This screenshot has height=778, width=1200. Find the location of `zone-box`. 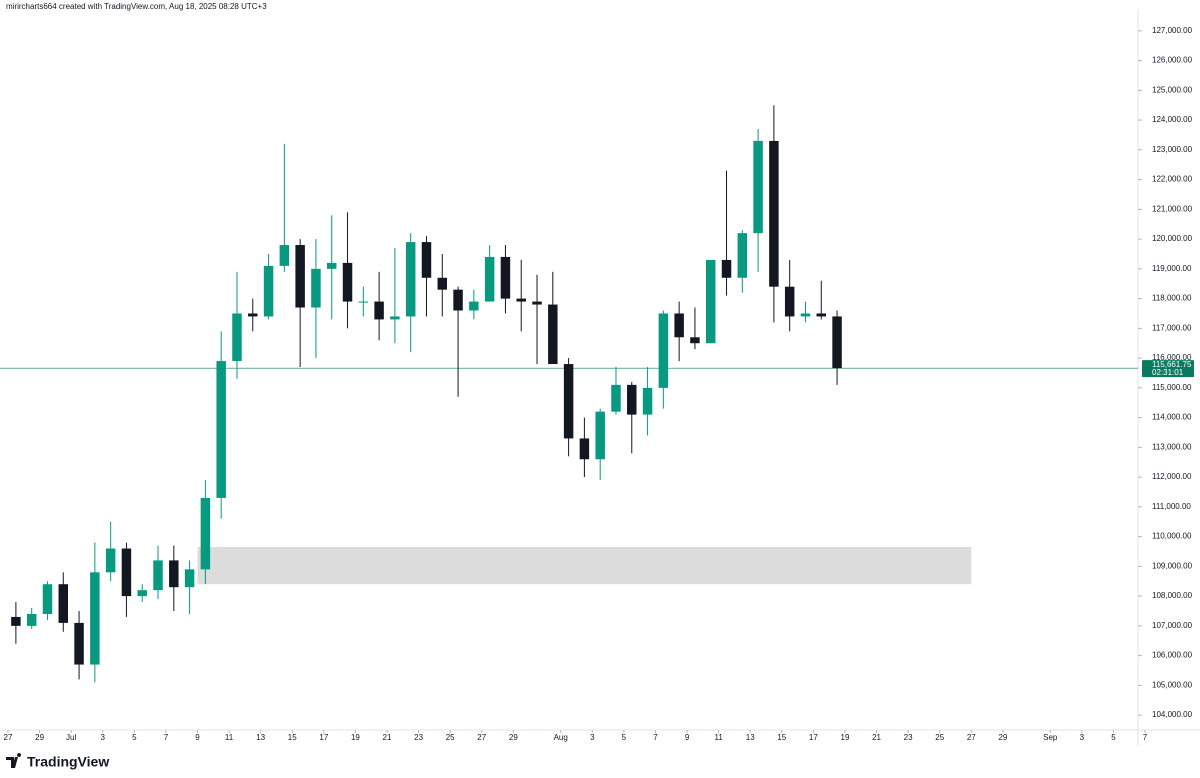

zone-box is located at coordinates (584, 566).